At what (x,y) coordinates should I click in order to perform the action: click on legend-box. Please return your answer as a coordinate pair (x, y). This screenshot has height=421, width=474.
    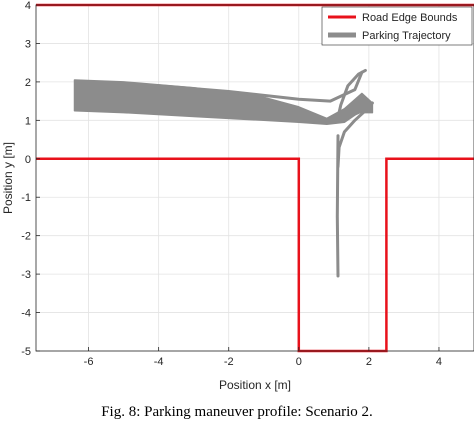
    Looking at the image, I should click on (397, 26).